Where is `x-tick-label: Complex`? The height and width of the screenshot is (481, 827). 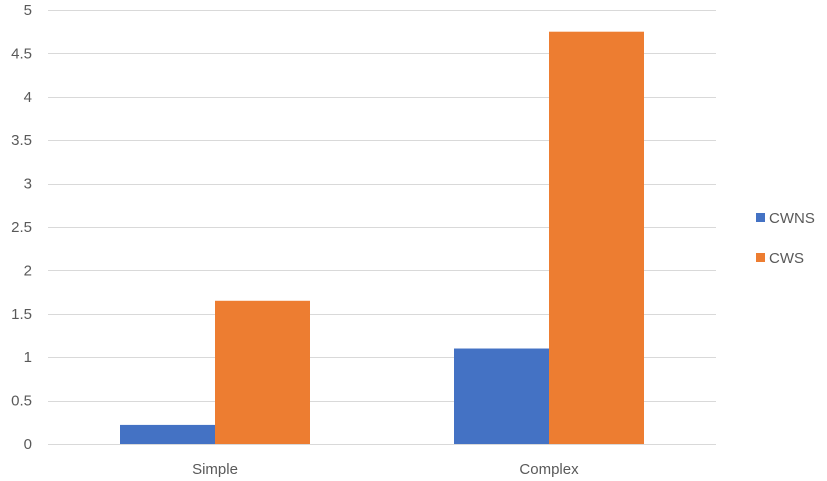 x-tick-label: Complex is located at coordinates (549, 469).